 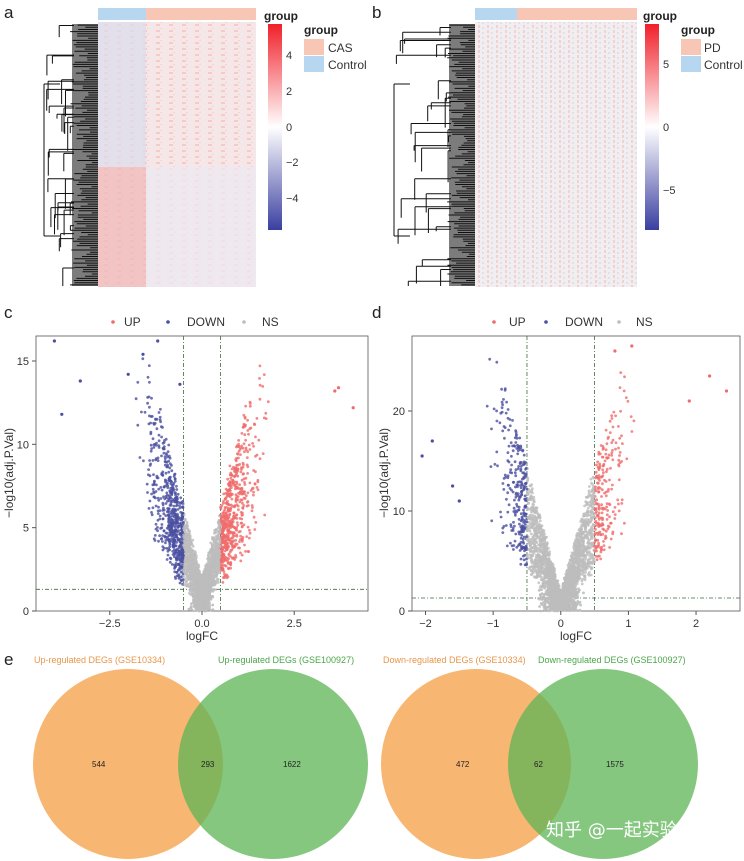 I want to click on legend-title-a: group, so click(x=321, y=30).